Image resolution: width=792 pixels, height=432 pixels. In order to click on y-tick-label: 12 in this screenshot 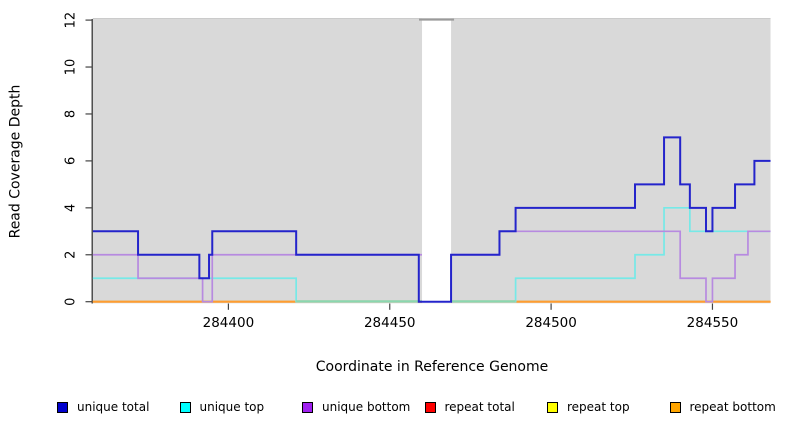, I will do `click(71, 20)`.